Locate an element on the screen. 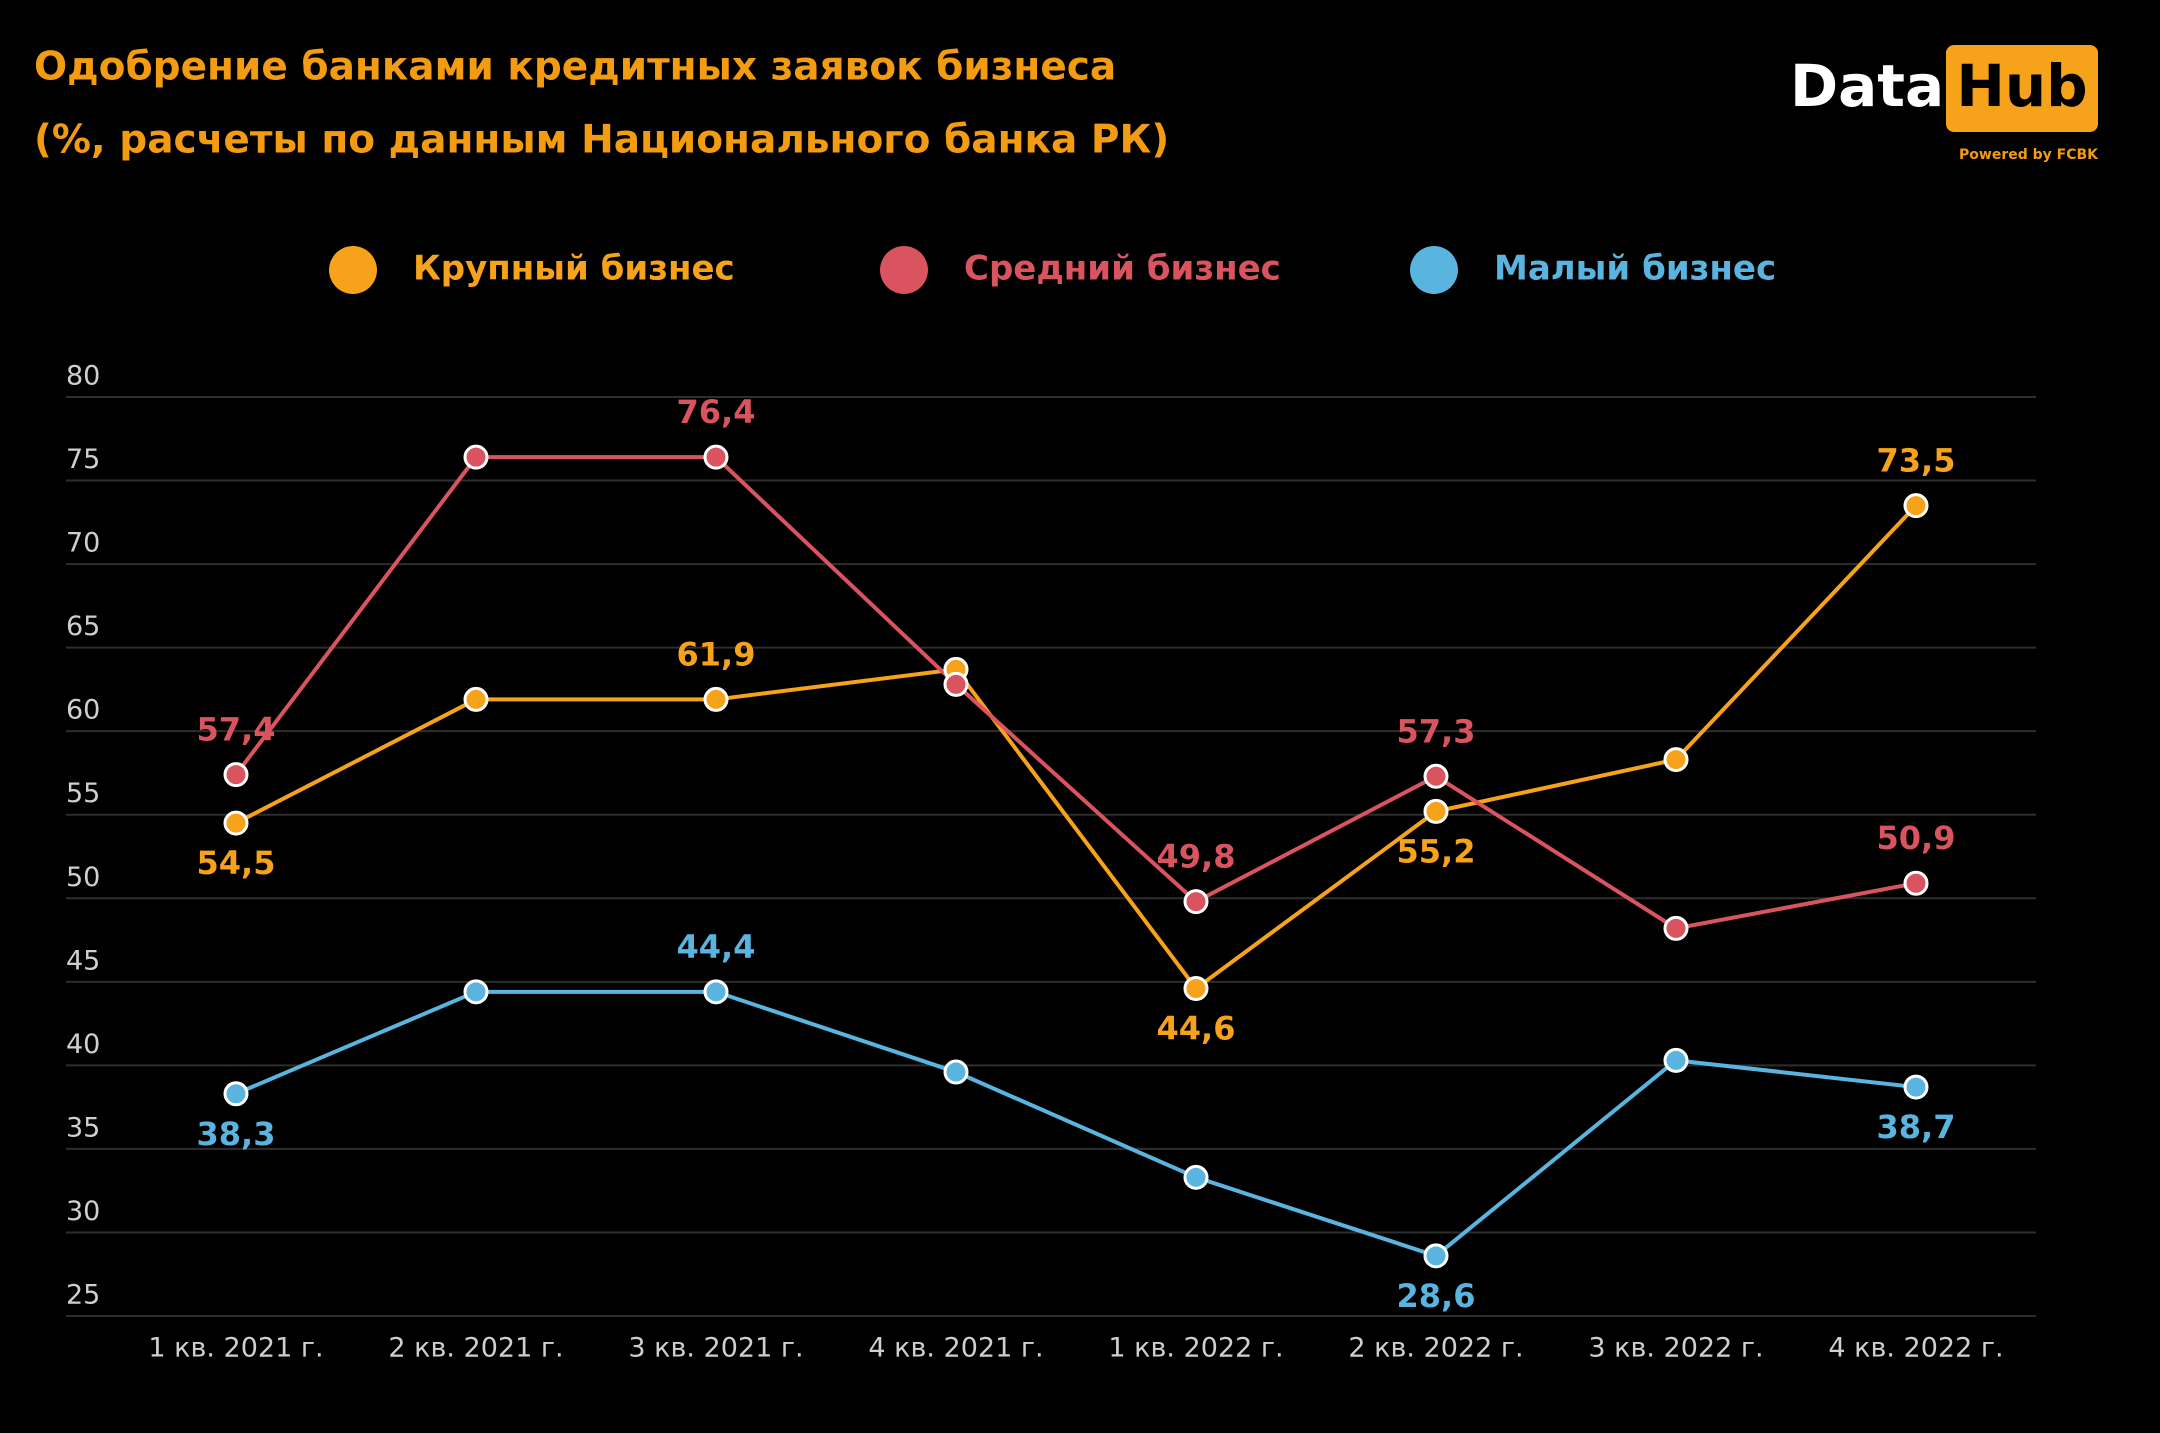 The image size is (2160, 1433). y-tick-label: 35 is located at coordinates (83, 1127).